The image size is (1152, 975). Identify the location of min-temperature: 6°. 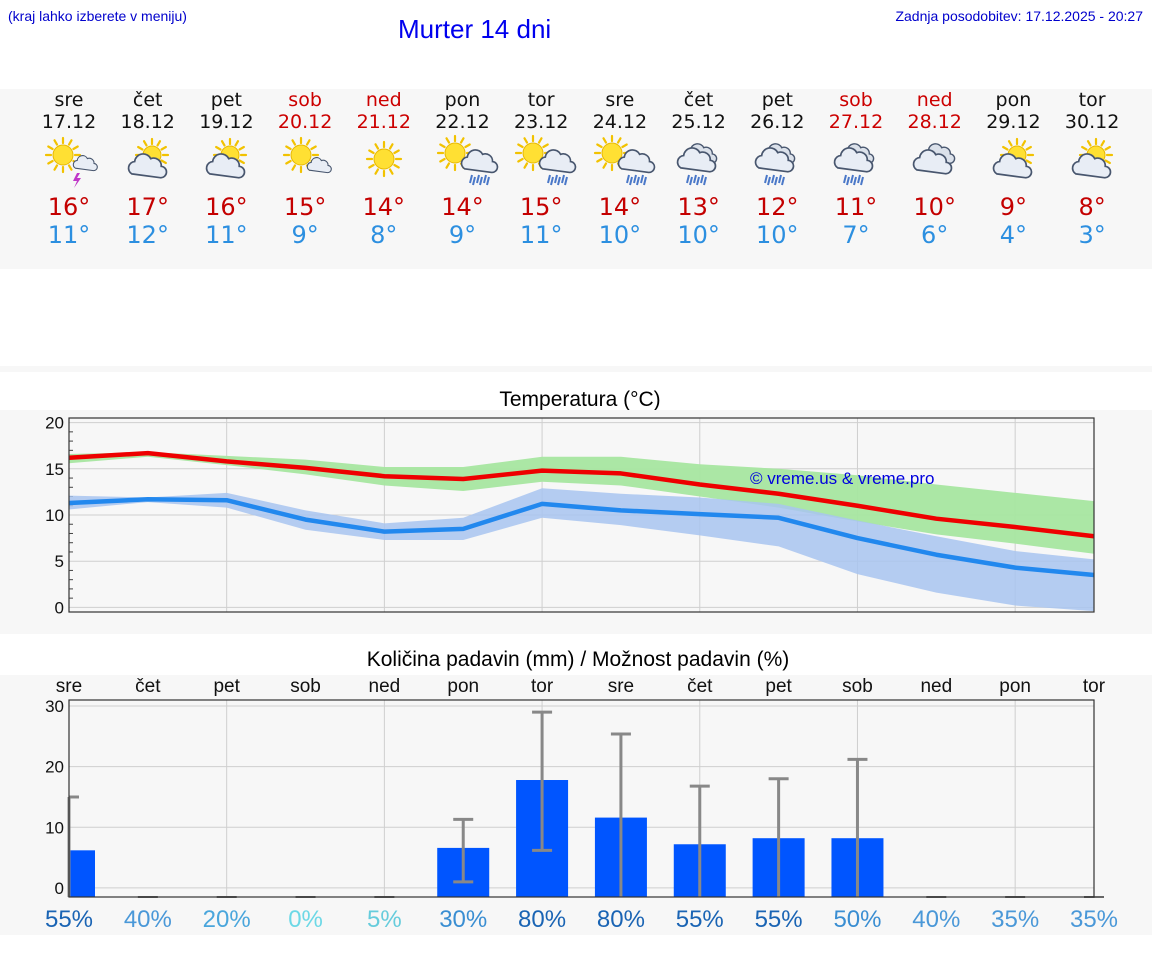
(935, 235).